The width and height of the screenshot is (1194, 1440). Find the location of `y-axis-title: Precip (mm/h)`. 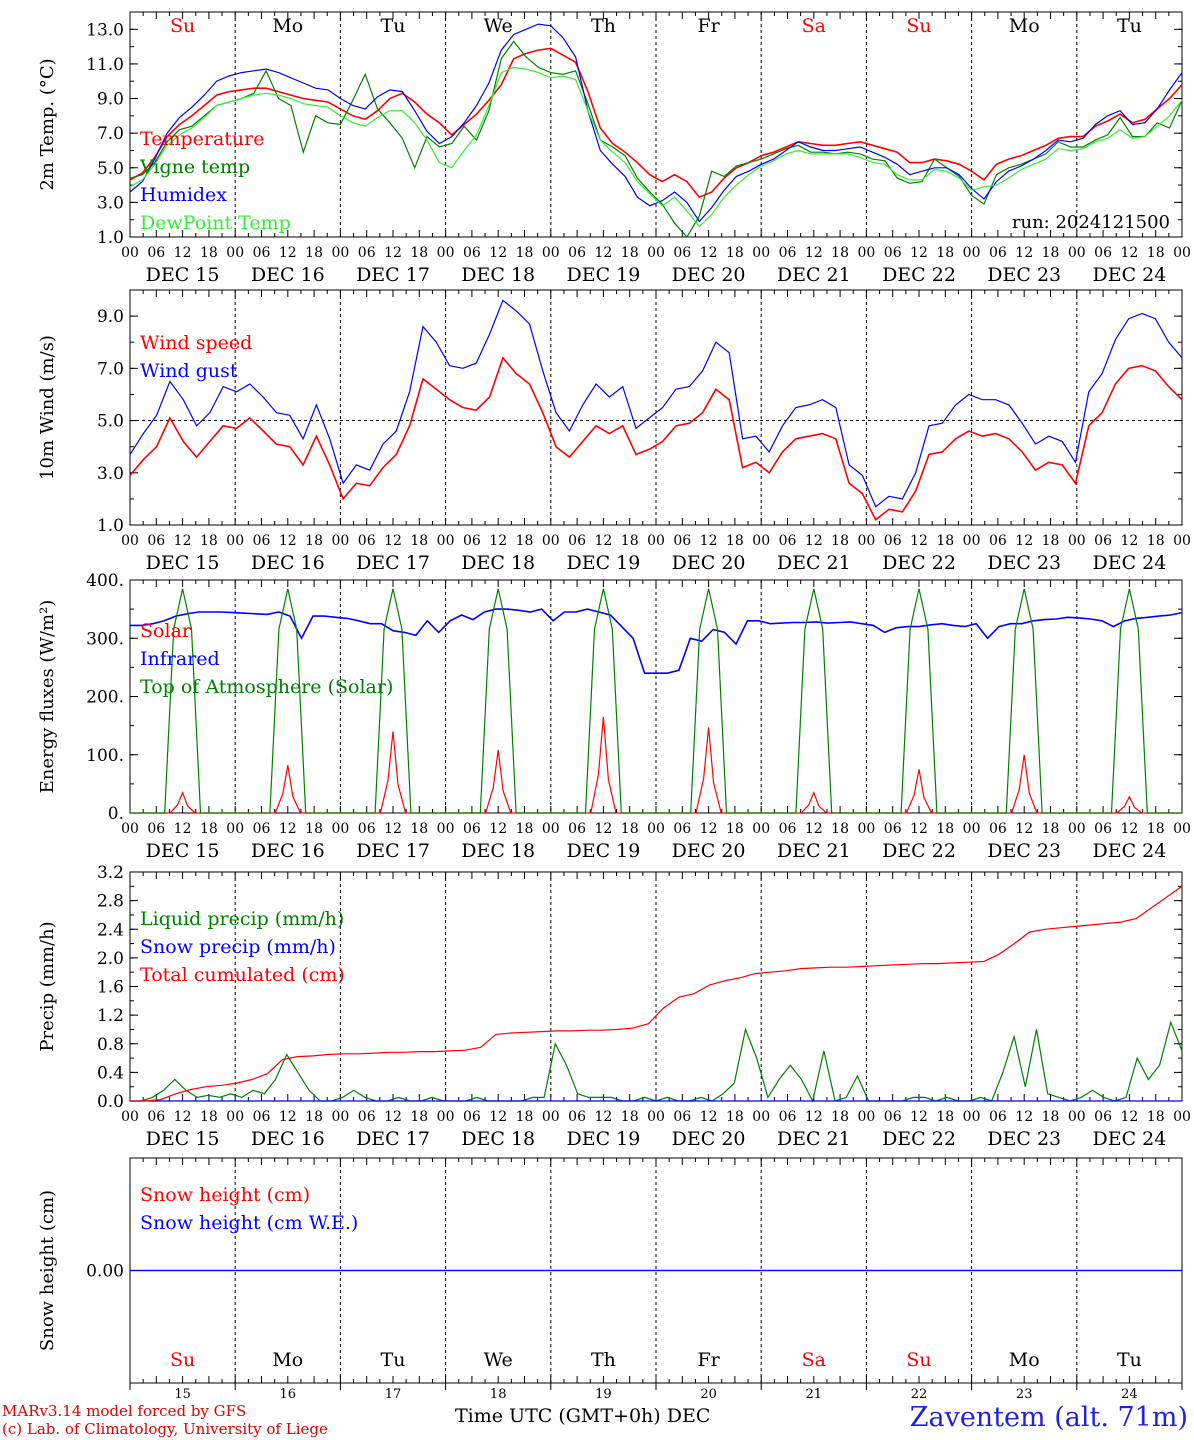

y-axis-title: Precip (mm/h) is located at coordinates (47, 986).